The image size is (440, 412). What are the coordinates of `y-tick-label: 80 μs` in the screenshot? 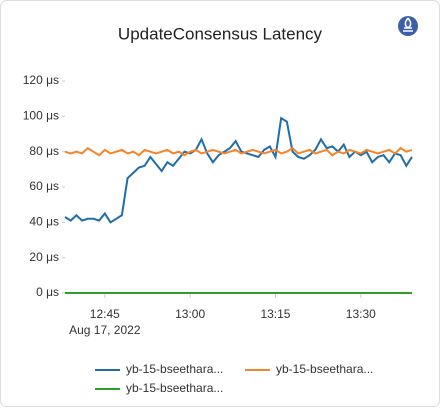 It's located at (44, 151).